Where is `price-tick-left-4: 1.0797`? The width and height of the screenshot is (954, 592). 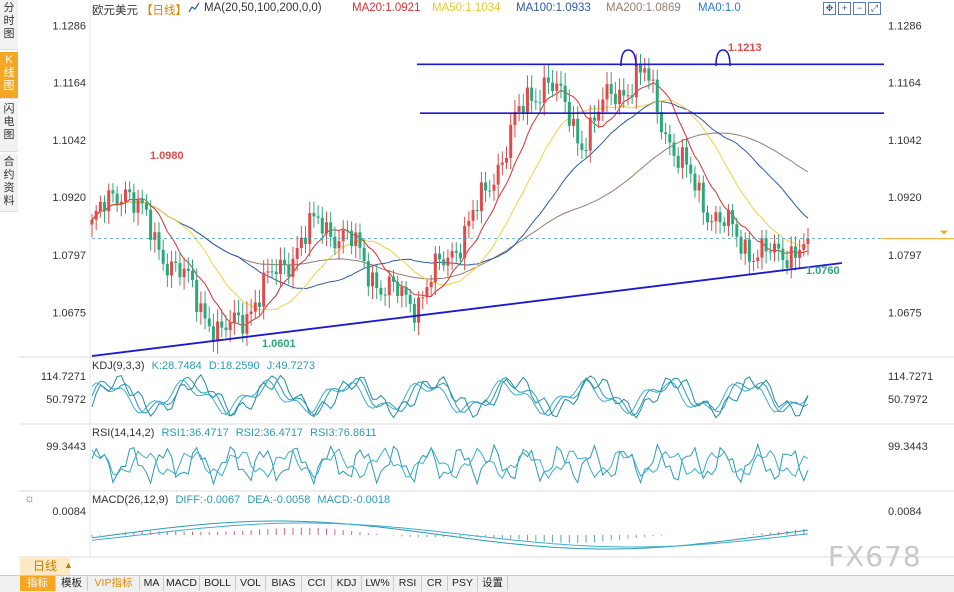
price-tick-left-4: 1.0797 is located at coordinates (69, 256).